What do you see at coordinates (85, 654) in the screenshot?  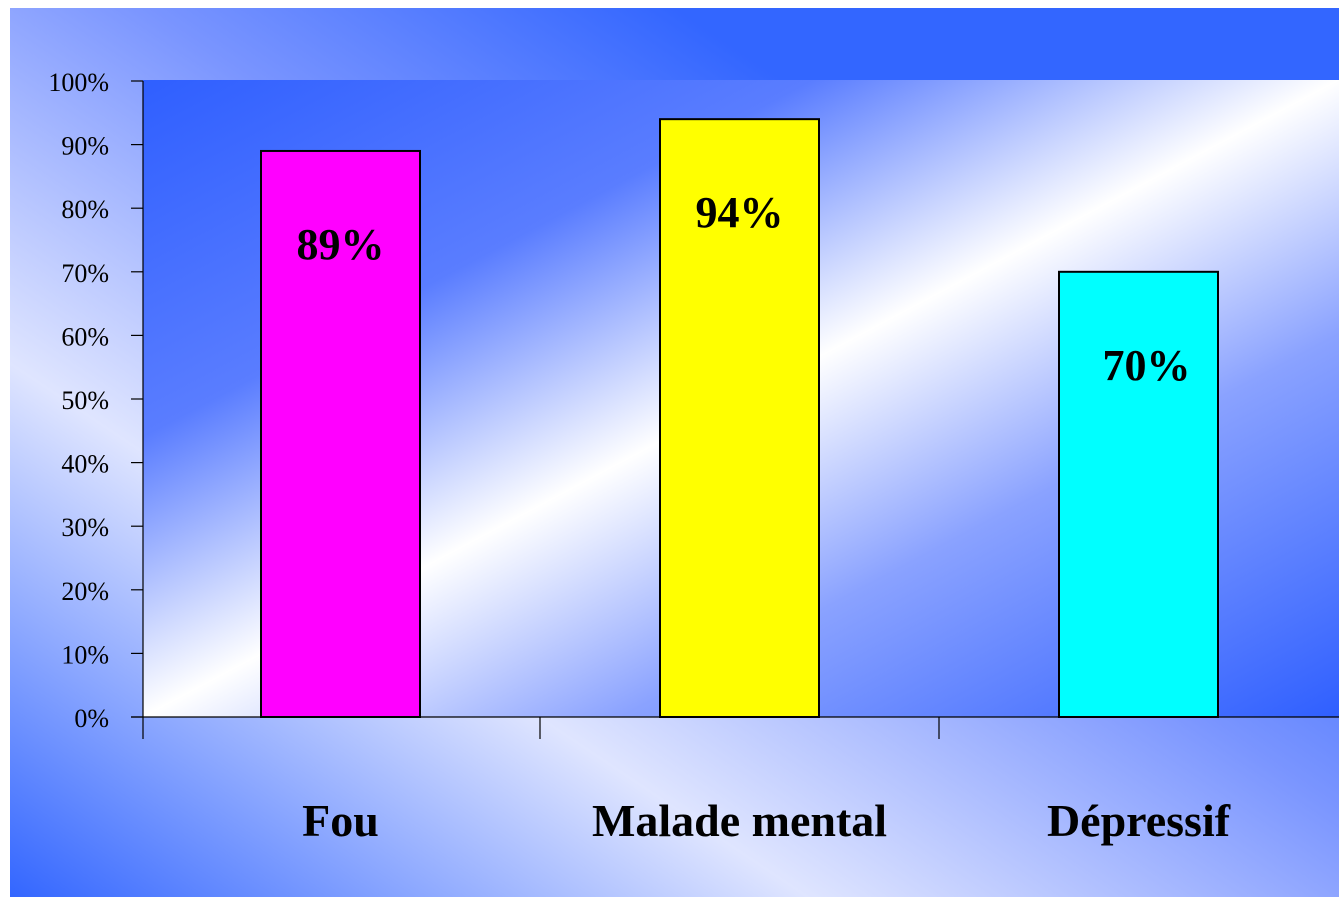 I see `y-tick-label: 10%` at bounding box center [85, 654].